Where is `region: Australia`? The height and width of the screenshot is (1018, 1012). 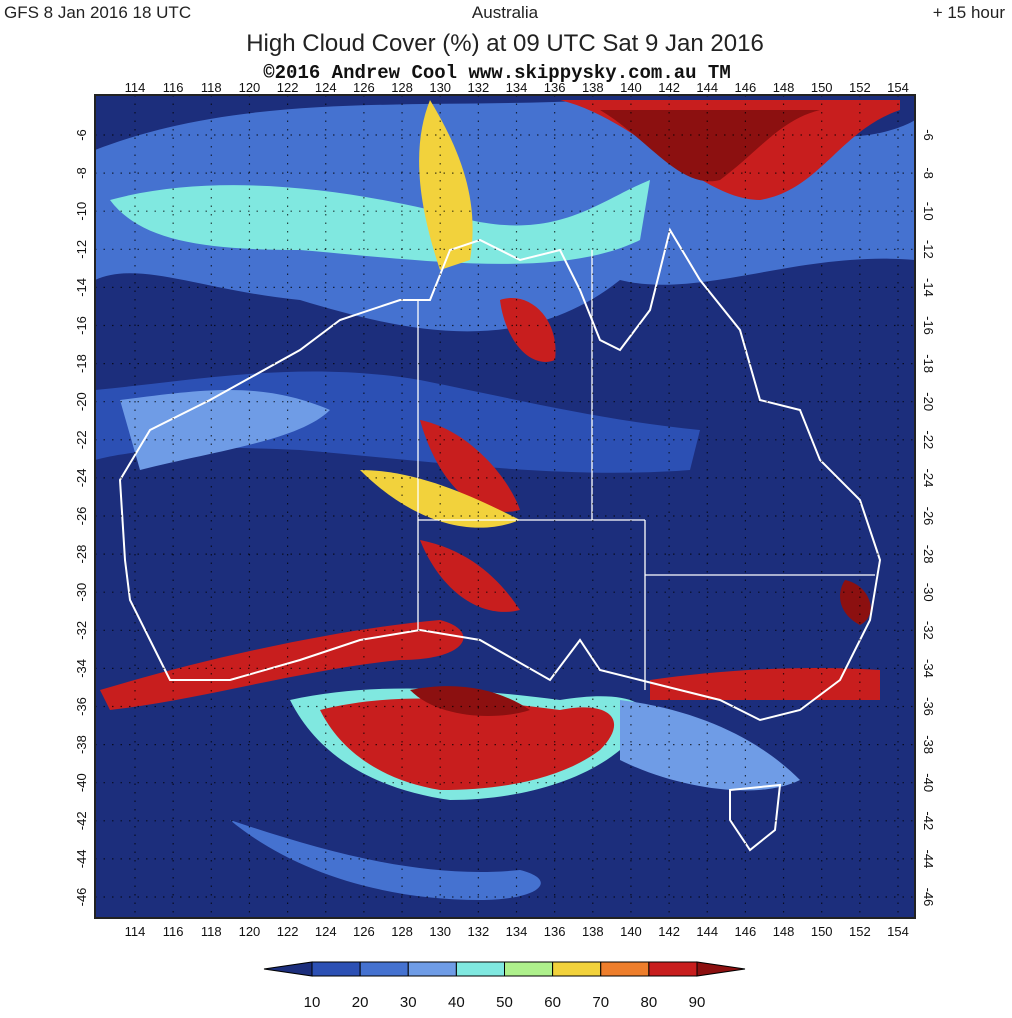
region: Australia is located at coordinates (505, 12).